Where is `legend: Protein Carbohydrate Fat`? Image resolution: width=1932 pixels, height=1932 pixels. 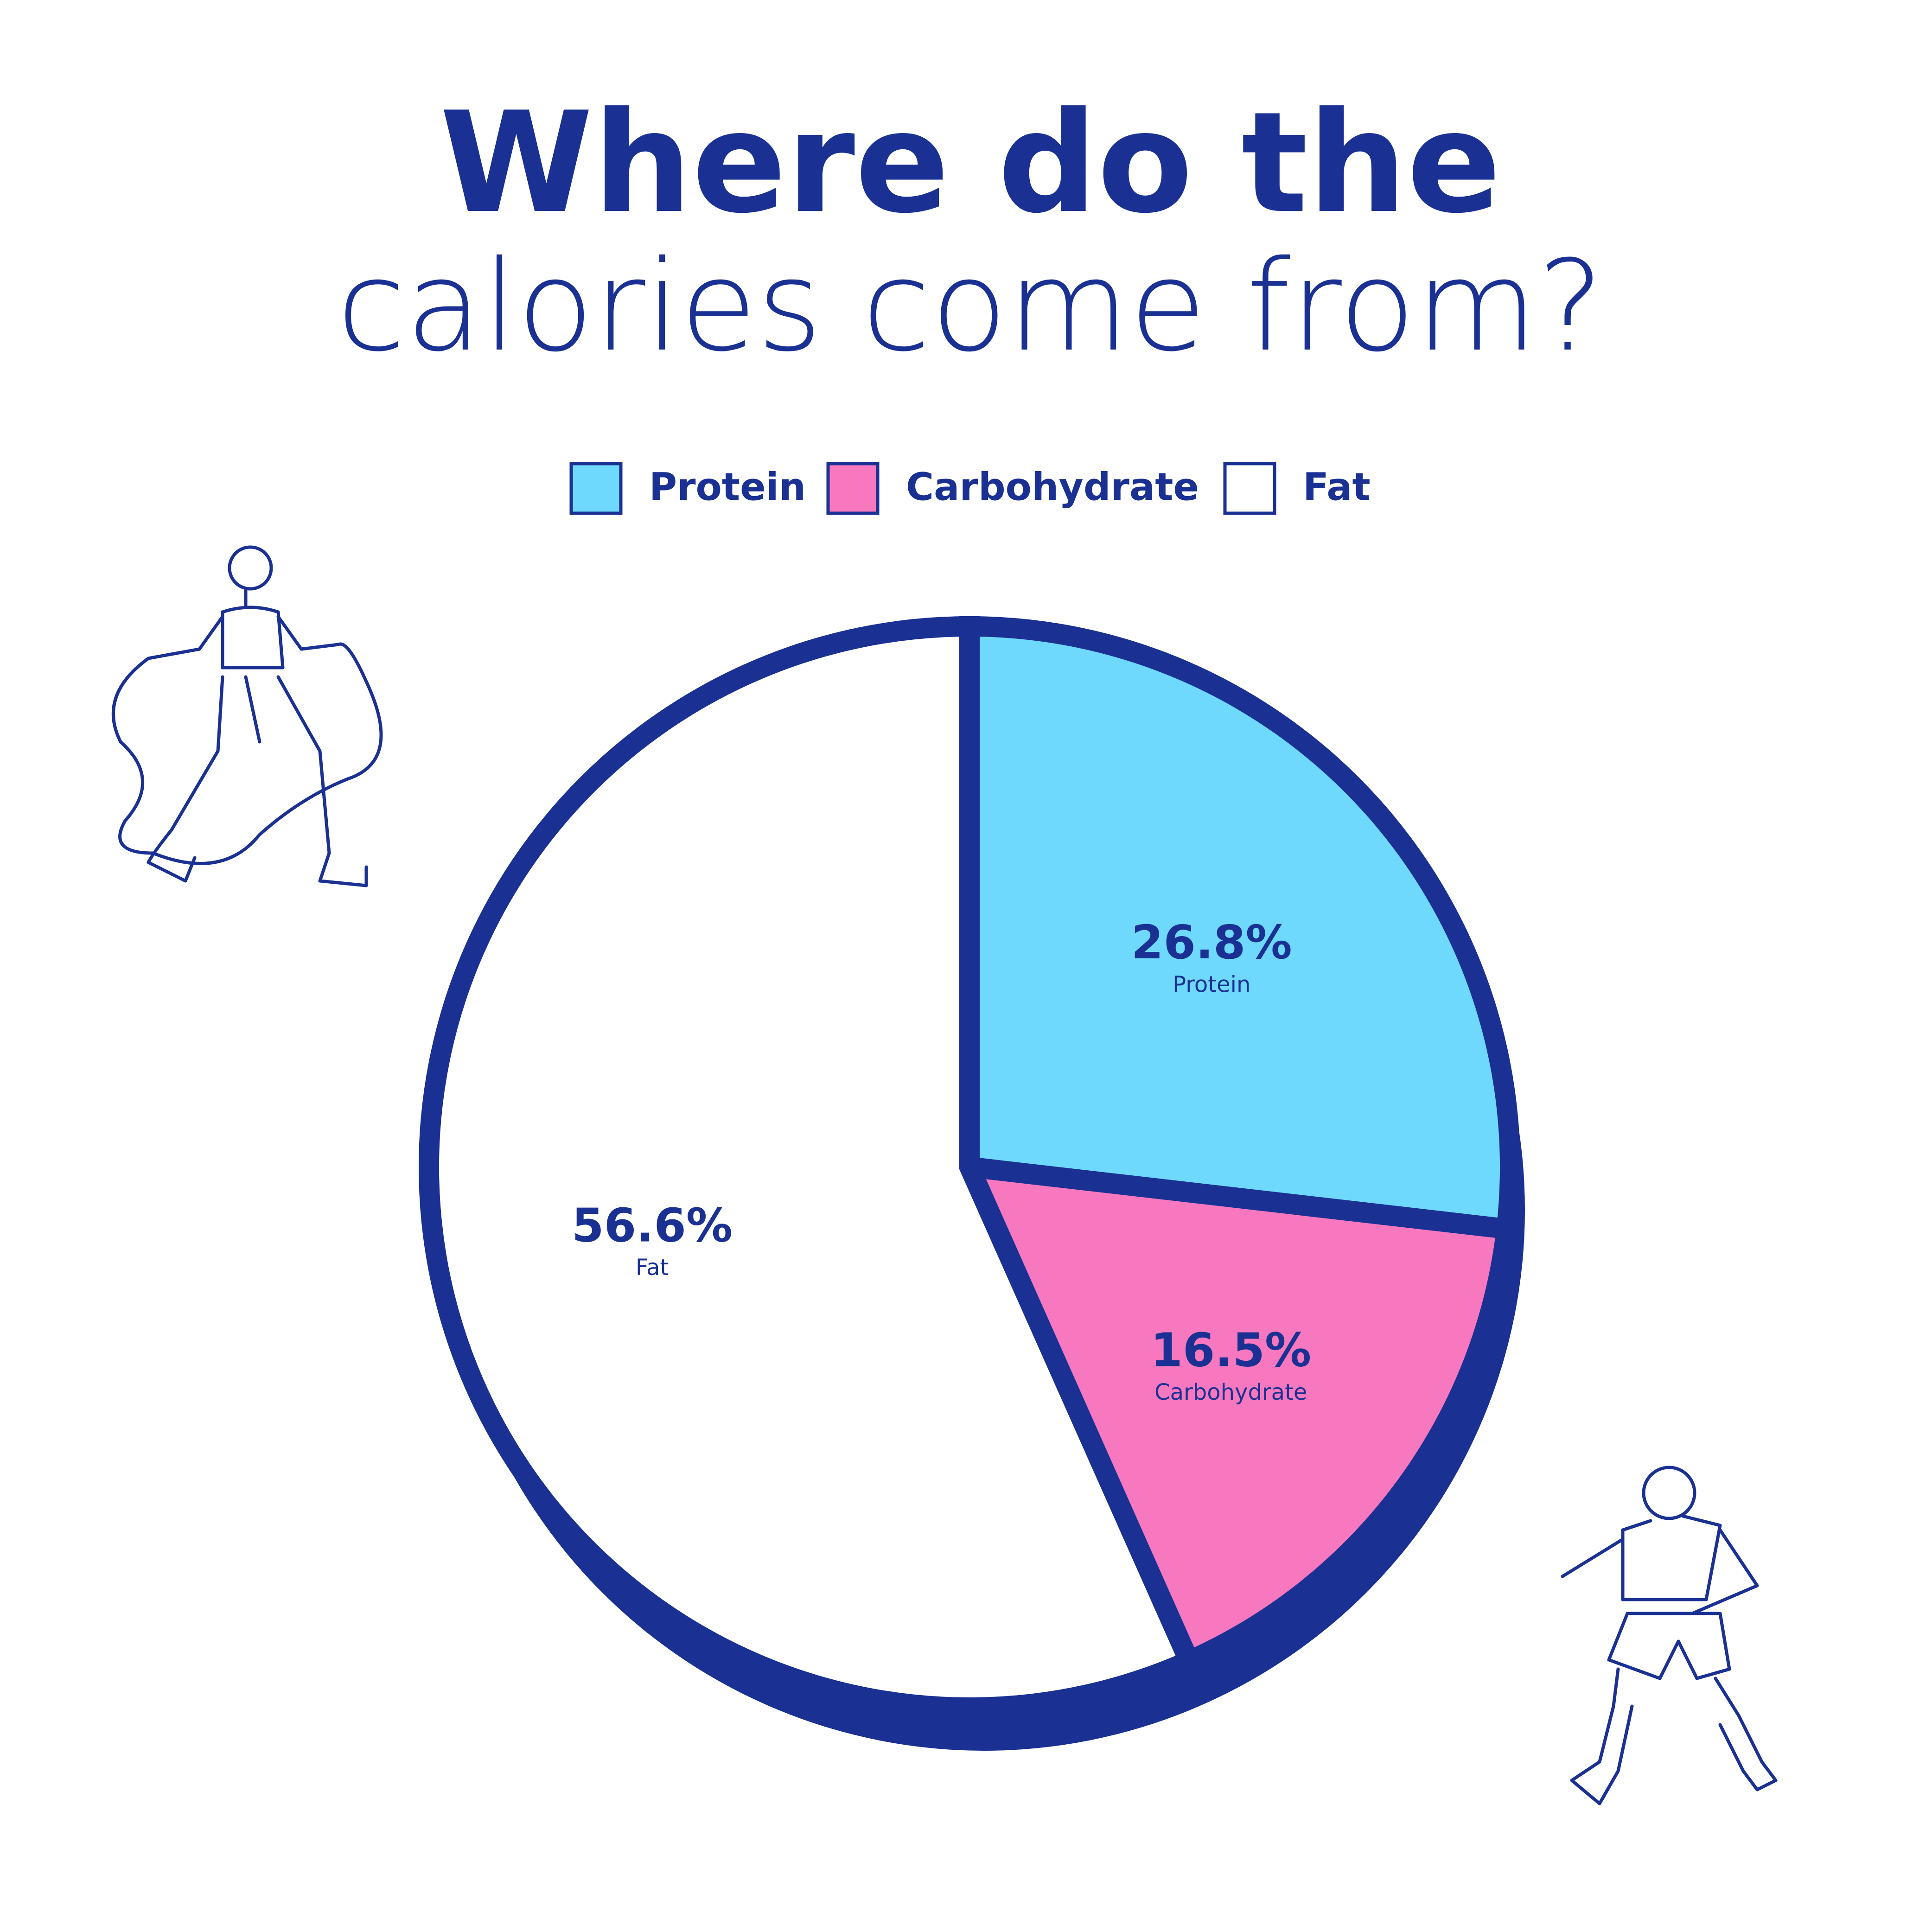 legend: Protein Carbohydrate Fat is located at coordinates (970, 488).